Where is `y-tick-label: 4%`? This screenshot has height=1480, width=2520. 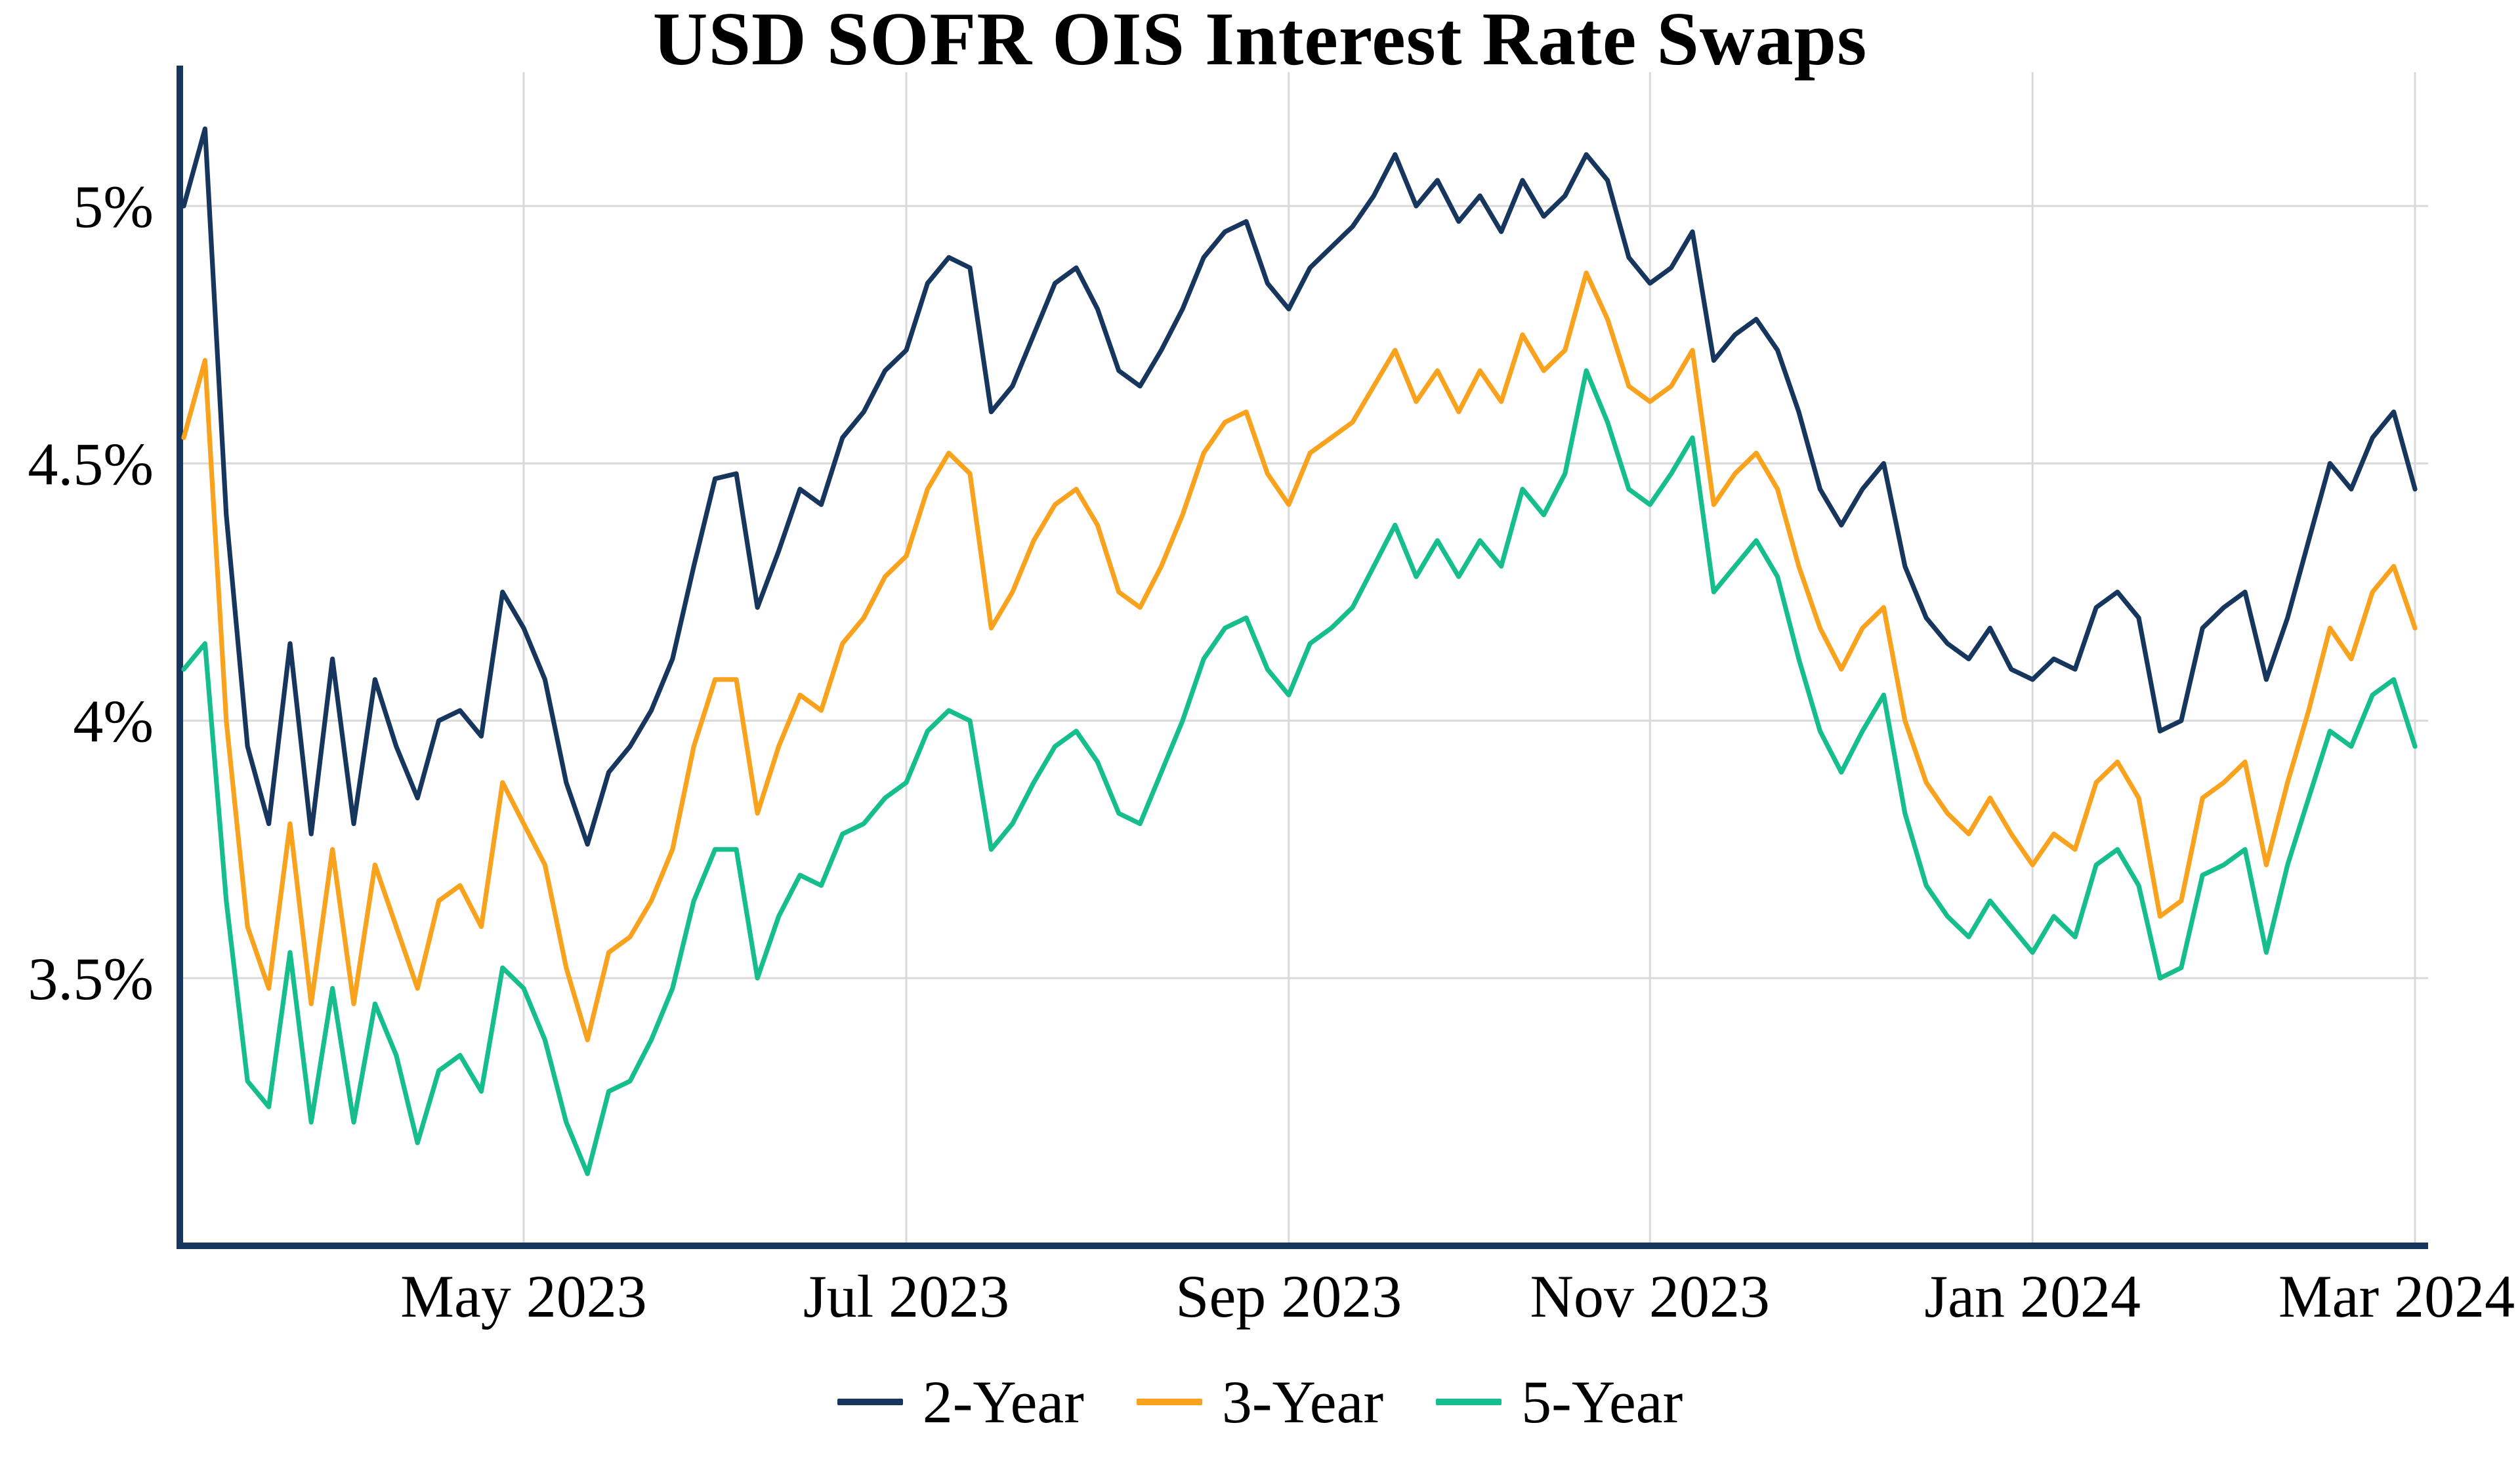
y-tick-label: 4% is located at coordinates (113, 721).